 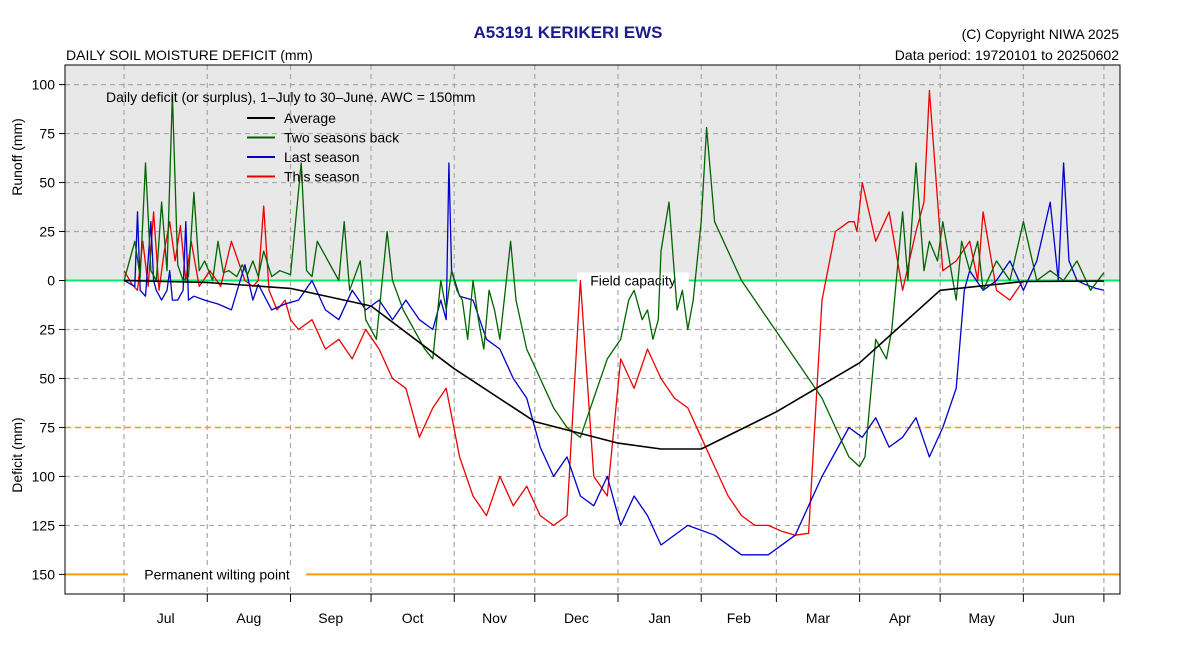 I want to click on chart-subtitle: DAILY SOIL MOISTURE DEFICIT (mm), so click(x=189, y=55).